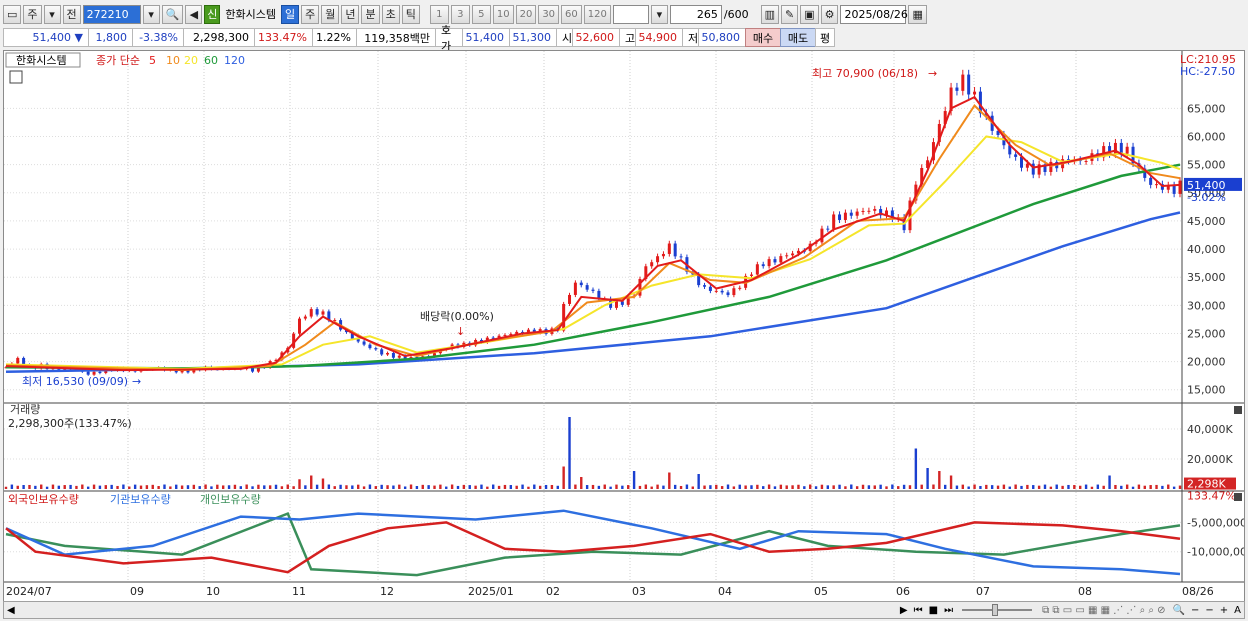 The height and width of the screenshot is (621, 1248). I want to click on minus-icon: −, so click(1209, 610).